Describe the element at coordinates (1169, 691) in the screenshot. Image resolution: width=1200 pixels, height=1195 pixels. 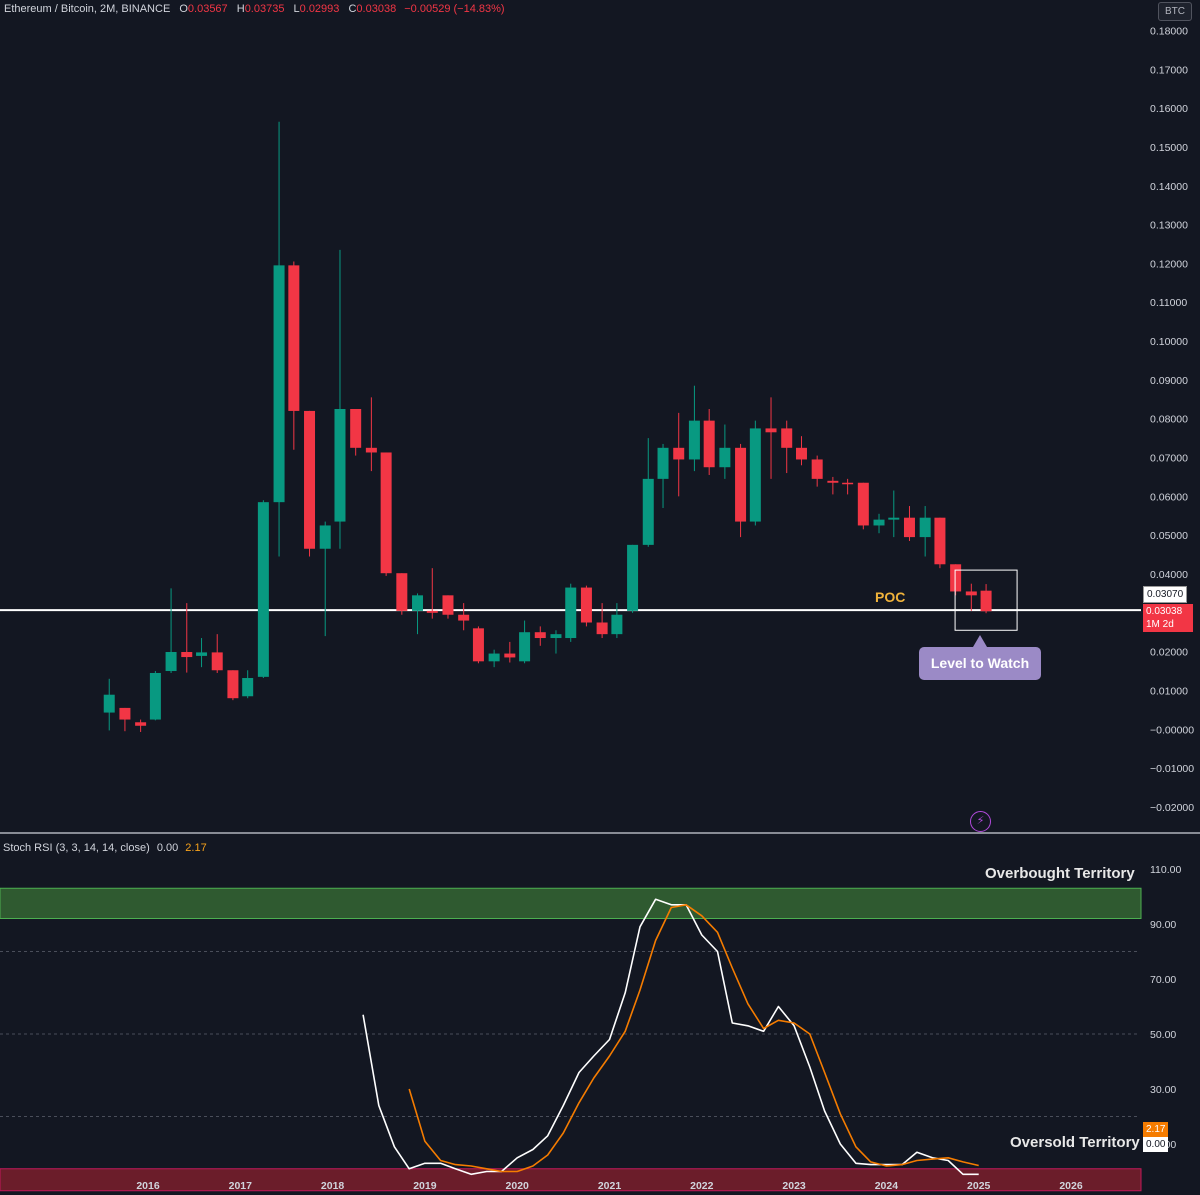
I see `price-tick-label: 0.01000` at that location.